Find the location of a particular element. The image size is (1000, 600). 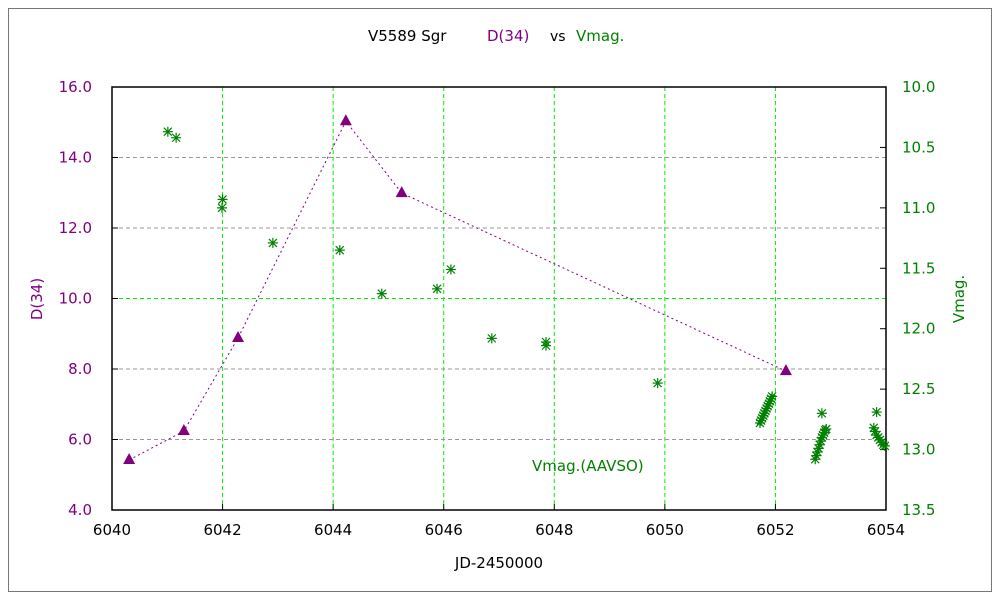

y-left-tick-label: 12.0 is located at coordinates (75, 228).